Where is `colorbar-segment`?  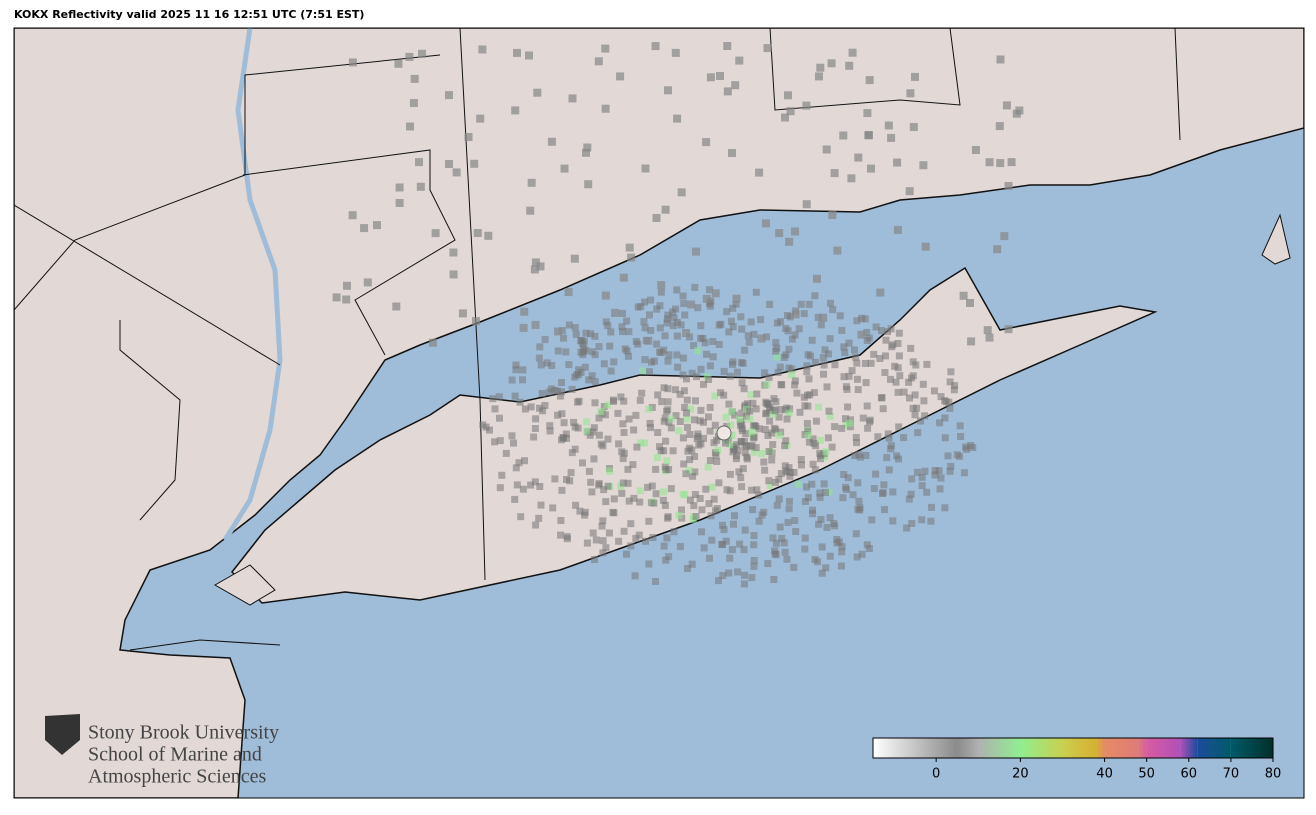
colorbar-segment is located at coordinates (1079, 748).